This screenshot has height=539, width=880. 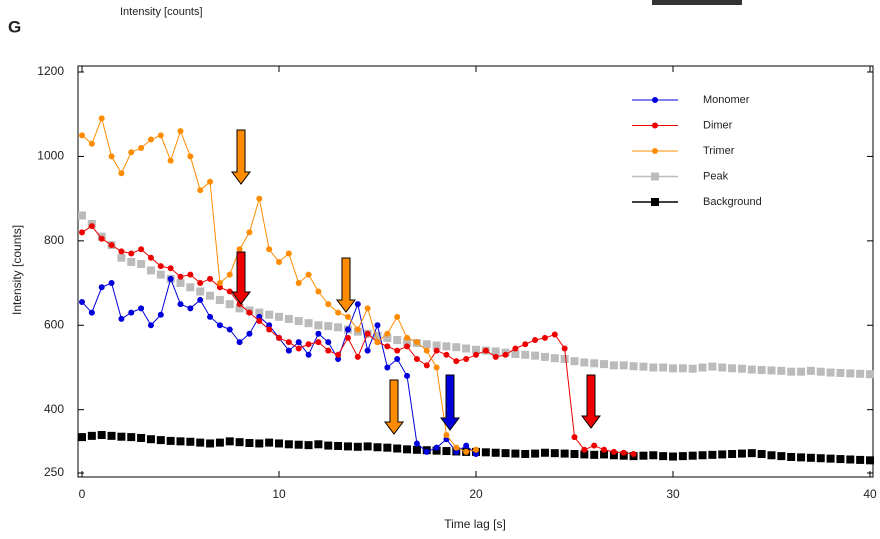 I want to click on x-tick-label: 10, so click(x=279, y=494).